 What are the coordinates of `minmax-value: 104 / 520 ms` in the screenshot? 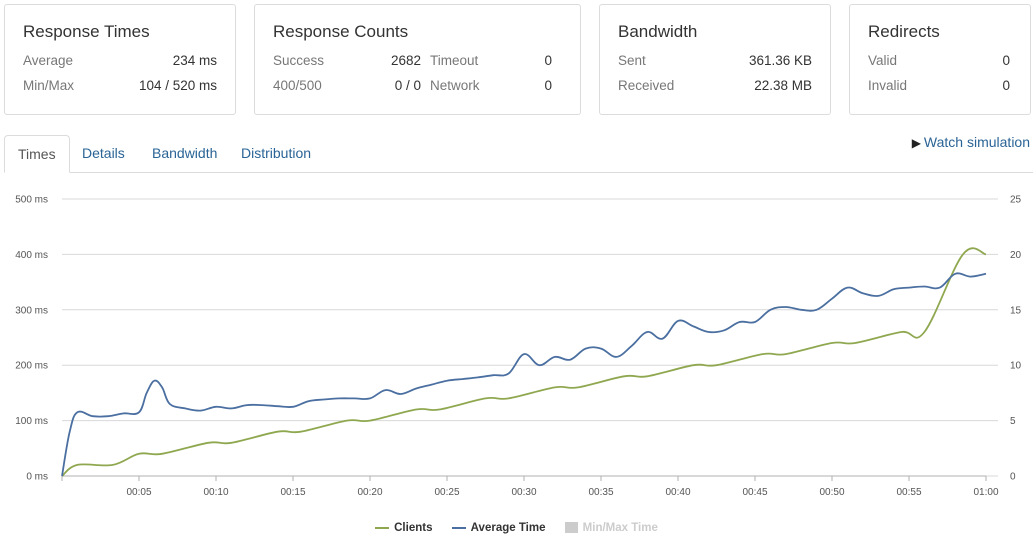 It's located at (177, 85).